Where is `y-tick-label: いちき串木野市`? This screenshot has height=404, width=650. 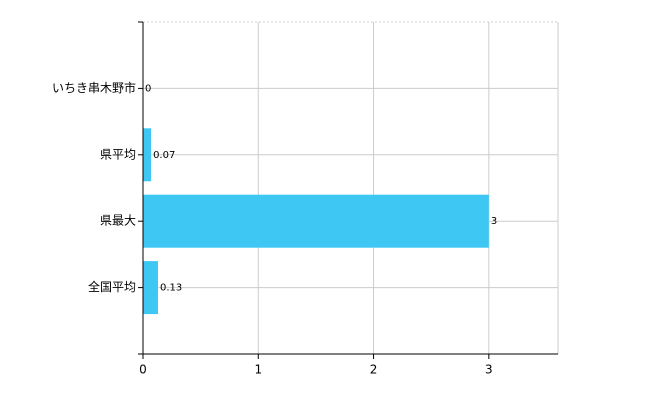
y-tick-label: いちき串木野市 is located at coordinates (94, 87).